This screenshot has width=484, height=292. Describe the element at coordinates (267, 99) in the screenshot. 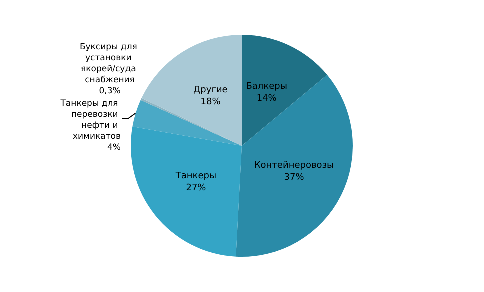

I see `data-label: 14%` at that location.